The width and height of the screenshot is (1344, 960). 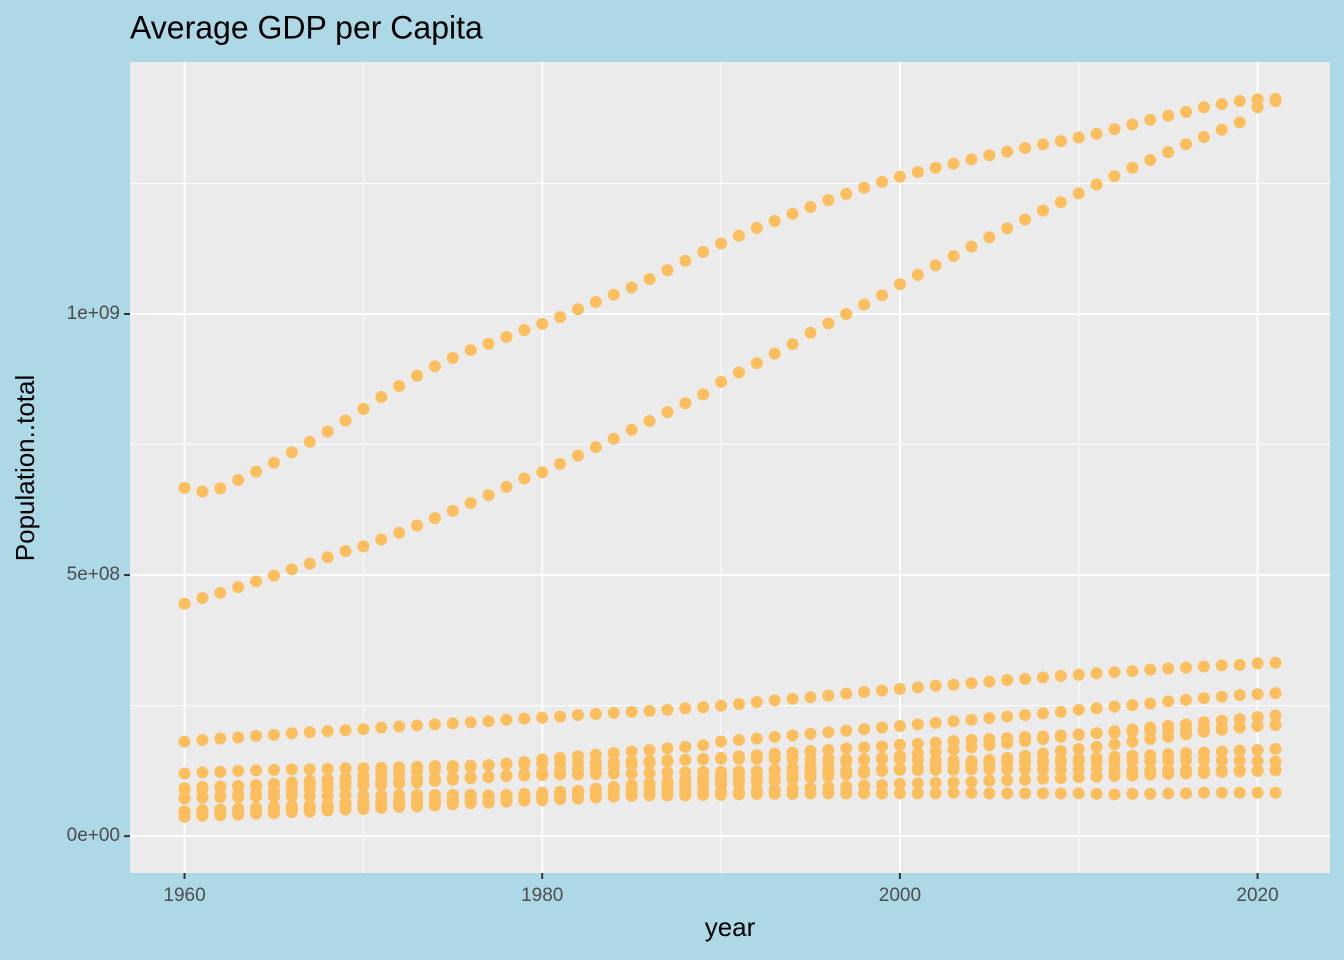 I want to click on x-tick-label: 2020, so click(x=1257, y=895).